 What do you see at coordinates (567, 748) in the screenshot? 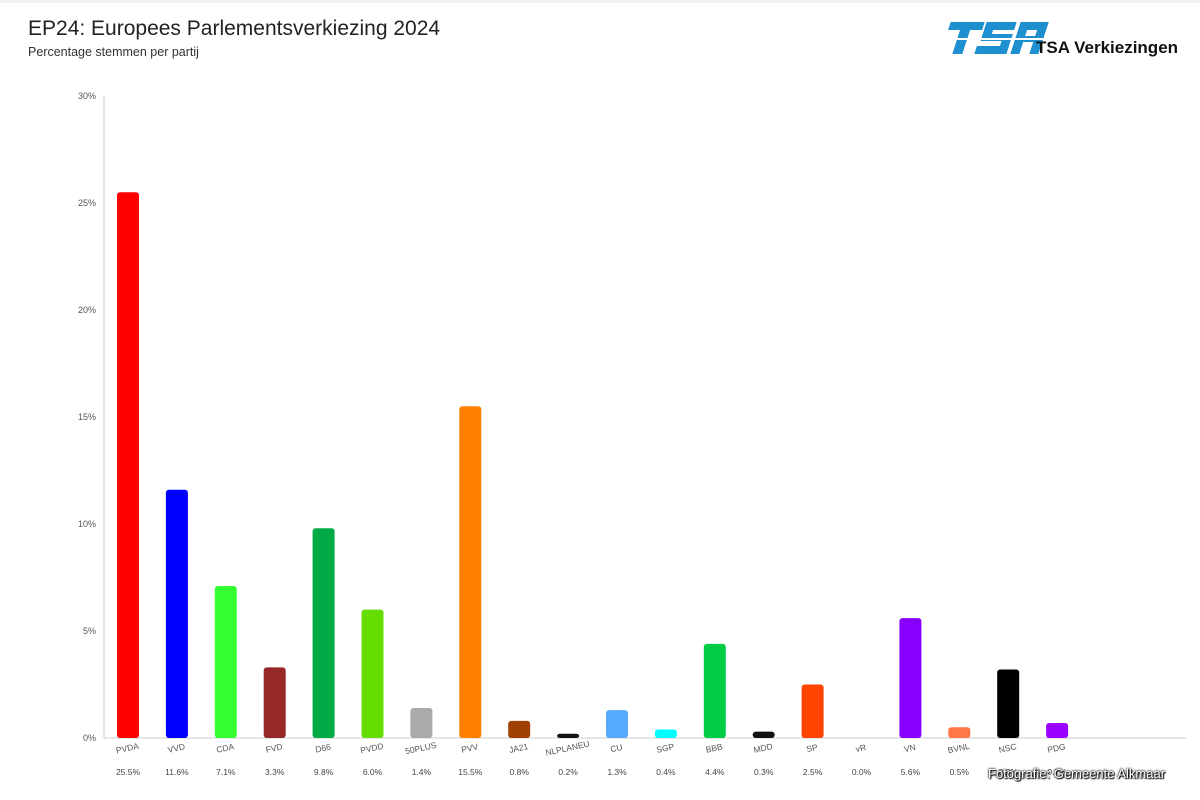
I see `x-tick-label: NLPLANEU` at bounding box center [567, 748].